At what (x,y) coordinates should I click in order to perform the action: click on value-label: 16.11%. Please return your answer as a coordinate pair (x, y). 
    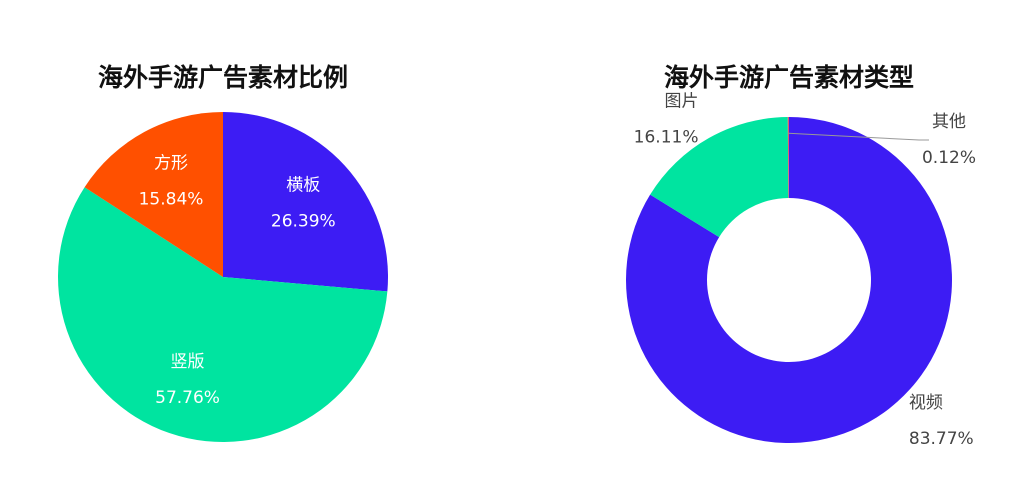
    Looking at the image, I should click on (666, 138).